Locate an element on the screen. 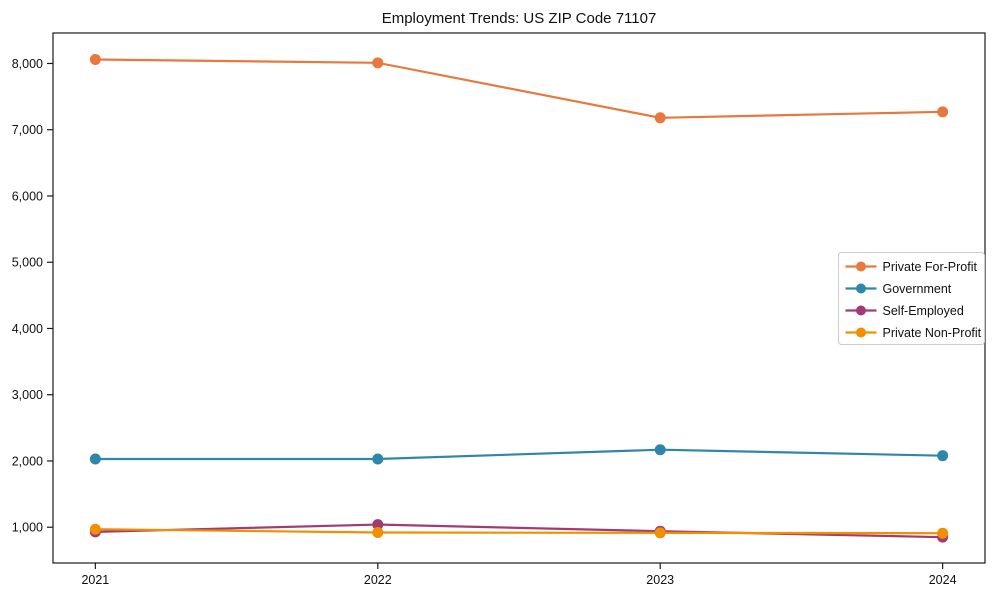 This screenshot has height=600, width=1000. y-axis-tick-label: 1,000 is located at coordinates (27, 528).